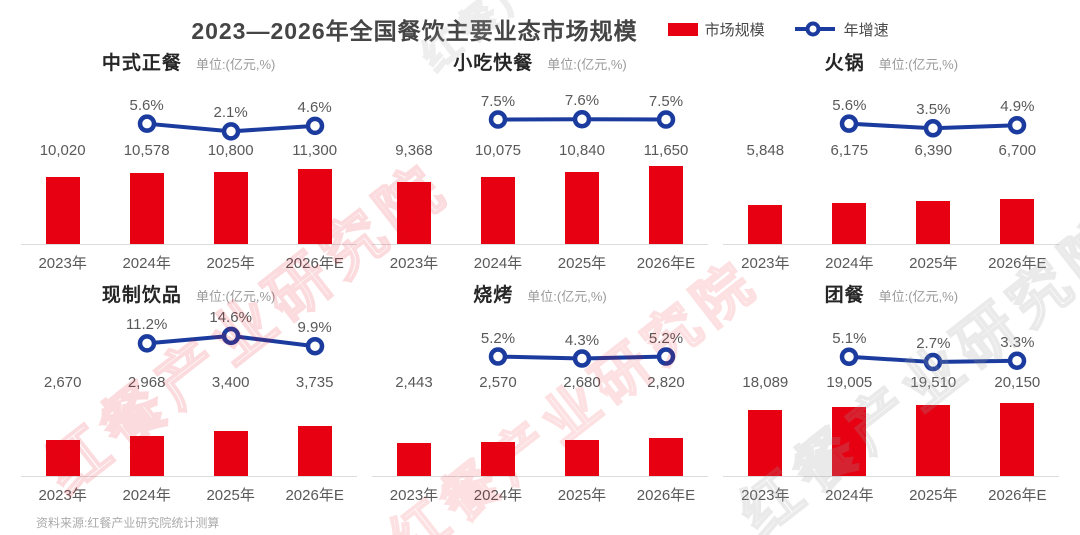 The width and height of the screenshot is (1080, 535). What do you see at coordinates (1017, 382) in the screenshot?
I see `bar-value-label: 20,150` at bounding box center [1017, 382].